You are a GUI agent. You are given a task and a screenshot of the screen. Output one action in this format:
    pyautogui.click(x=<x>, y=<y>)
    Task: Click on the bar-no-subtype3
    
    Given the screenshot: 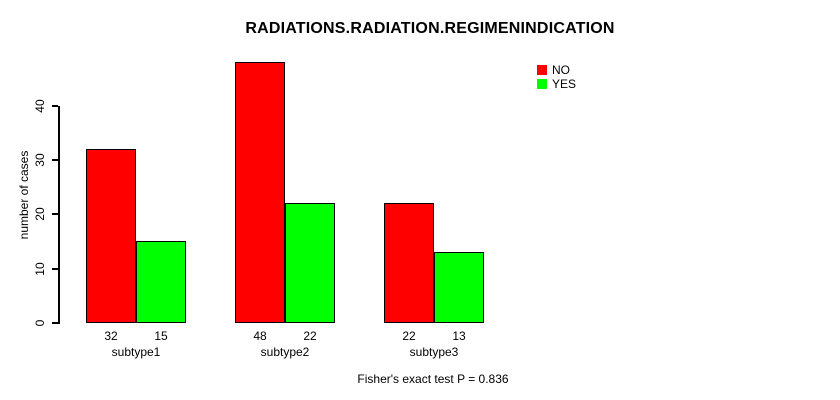 What is the action you would take?
    pyautogui.click(x=409, y=263)
    